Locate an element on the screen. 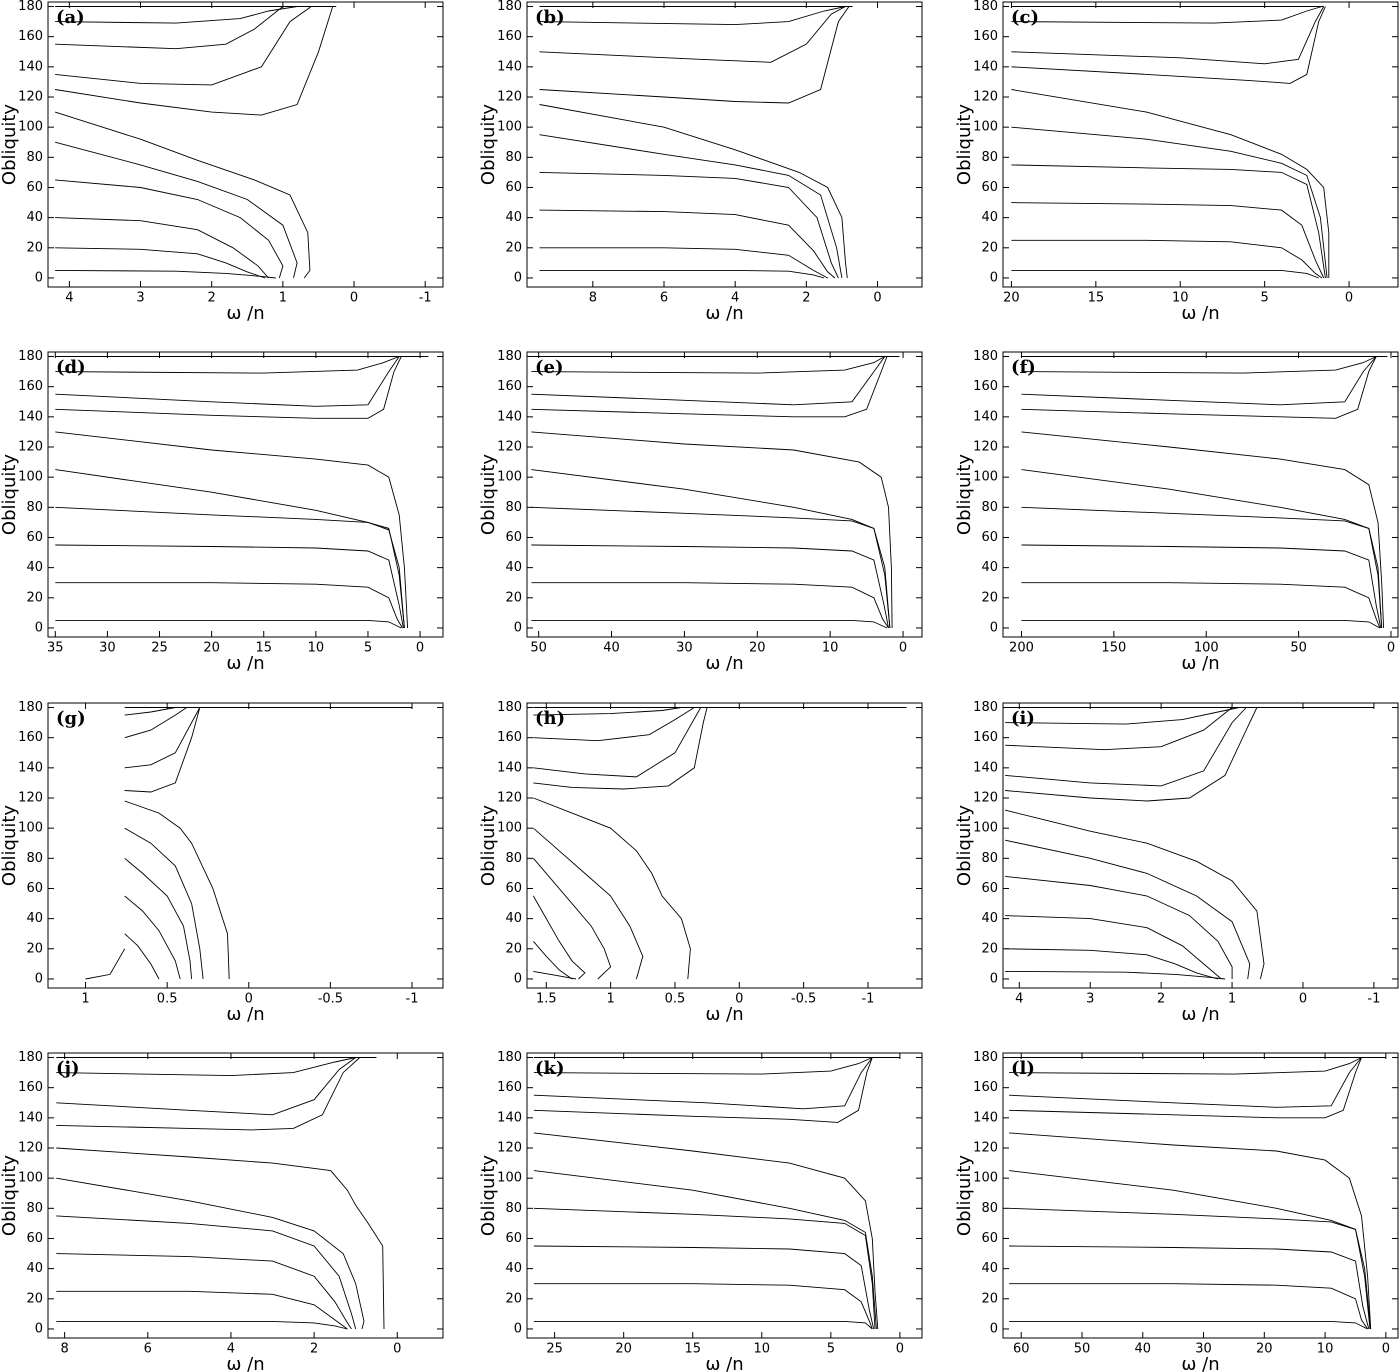 The height and width of the screenshot is (1372, 1400). y-tick-label: 40 is located at coordinates (989, 918).